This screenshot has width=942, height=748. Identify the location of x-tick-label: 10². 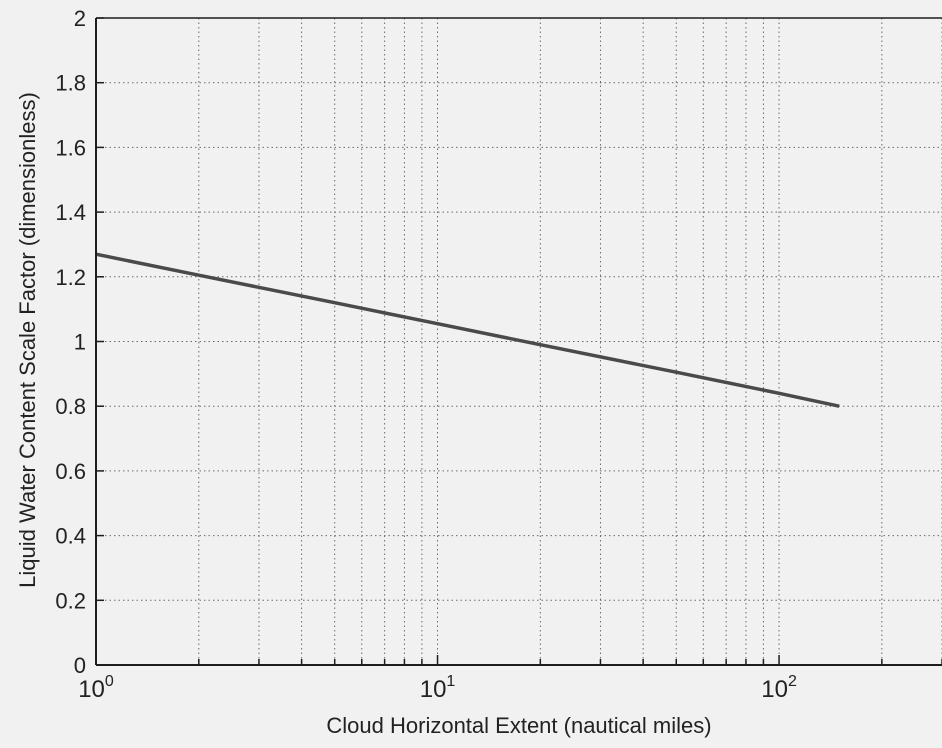
(779, 688).